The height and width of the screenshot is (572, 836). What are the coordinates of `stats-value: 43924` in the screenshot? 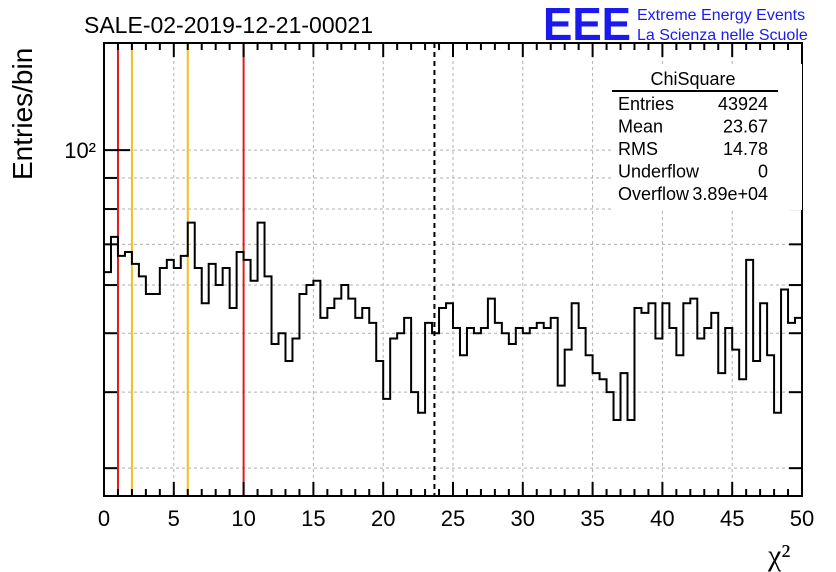 It's located at (743, 104).